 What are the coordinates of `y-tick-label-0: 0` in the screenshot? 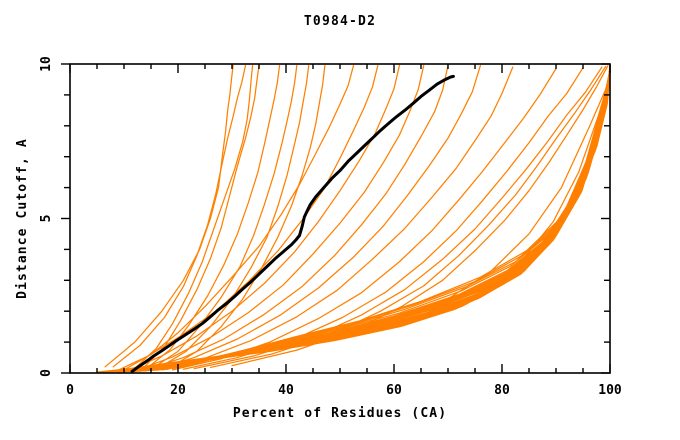 It's located at (46, 373).